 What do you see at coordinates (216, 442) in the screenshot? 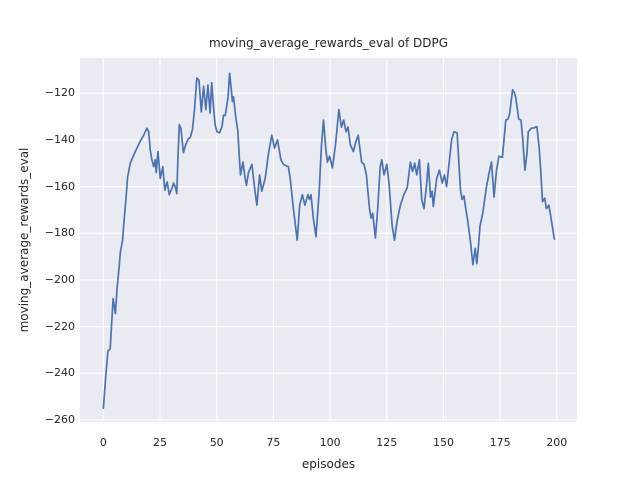
I see `x-tick-label: 50` at bounding box center [216, 442].